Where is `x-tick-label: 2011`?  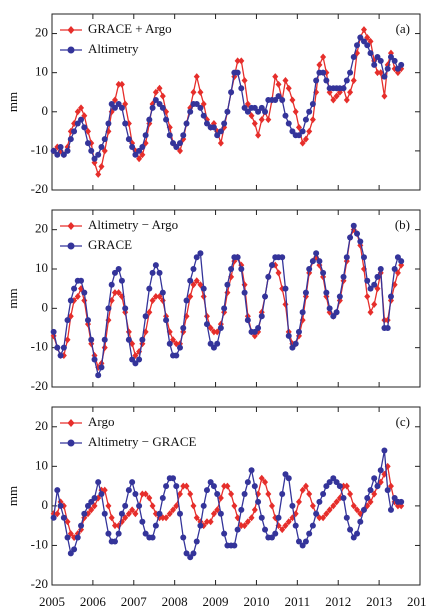 x-tick-label: 2011 is located at coordinates (298, 601).